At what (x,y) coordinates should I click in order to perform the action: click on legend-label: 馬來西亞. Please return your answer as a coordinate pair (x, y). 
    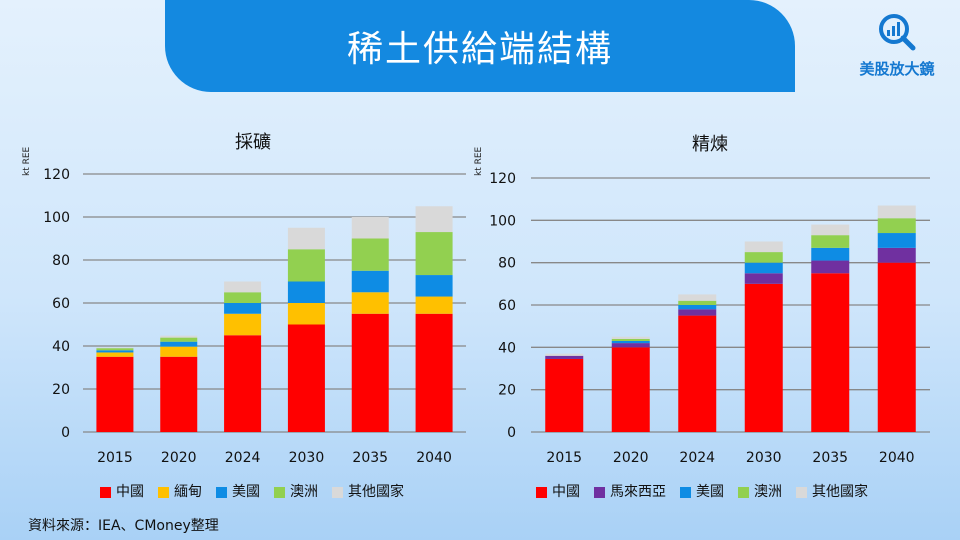
    Looking at the image, I should click on (638, 492).